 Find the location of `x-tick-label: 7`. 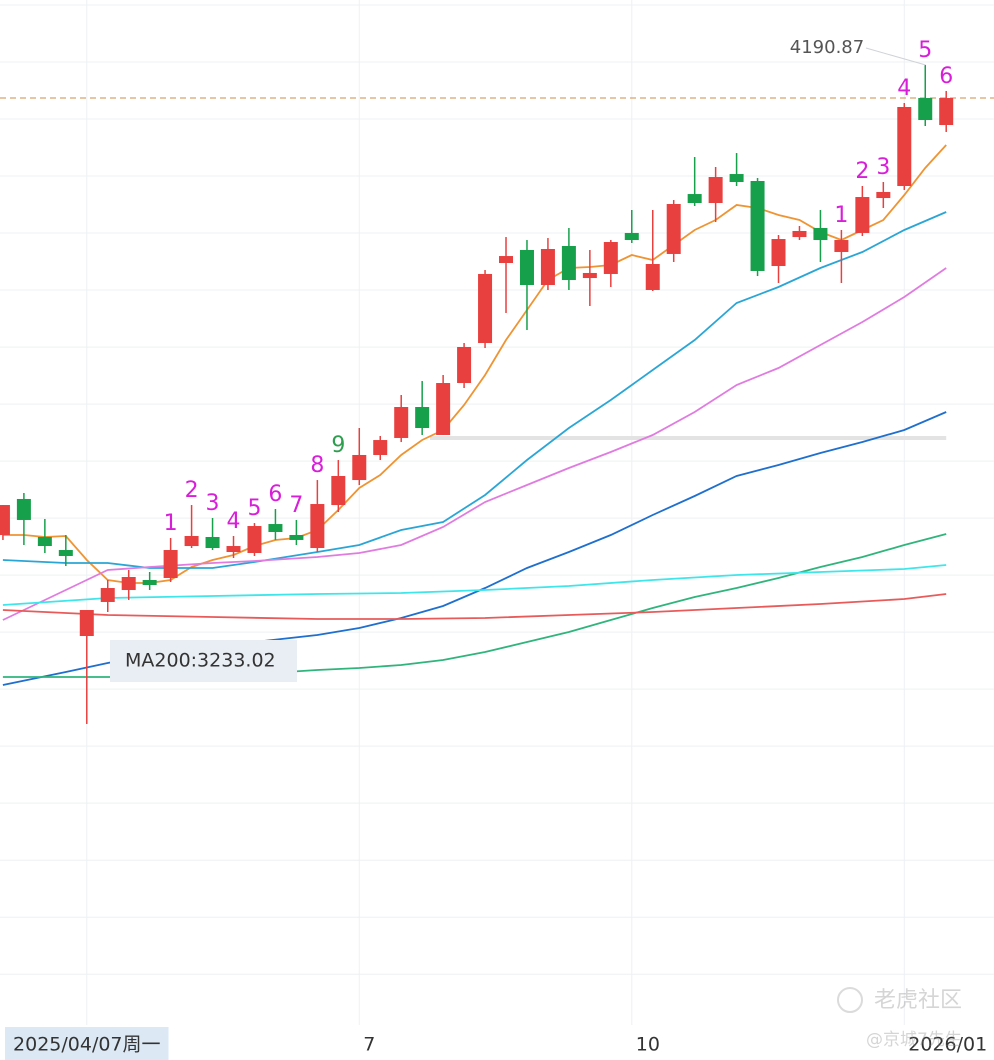

x-tick-label: 7 is located at coordinates (369, 1045).